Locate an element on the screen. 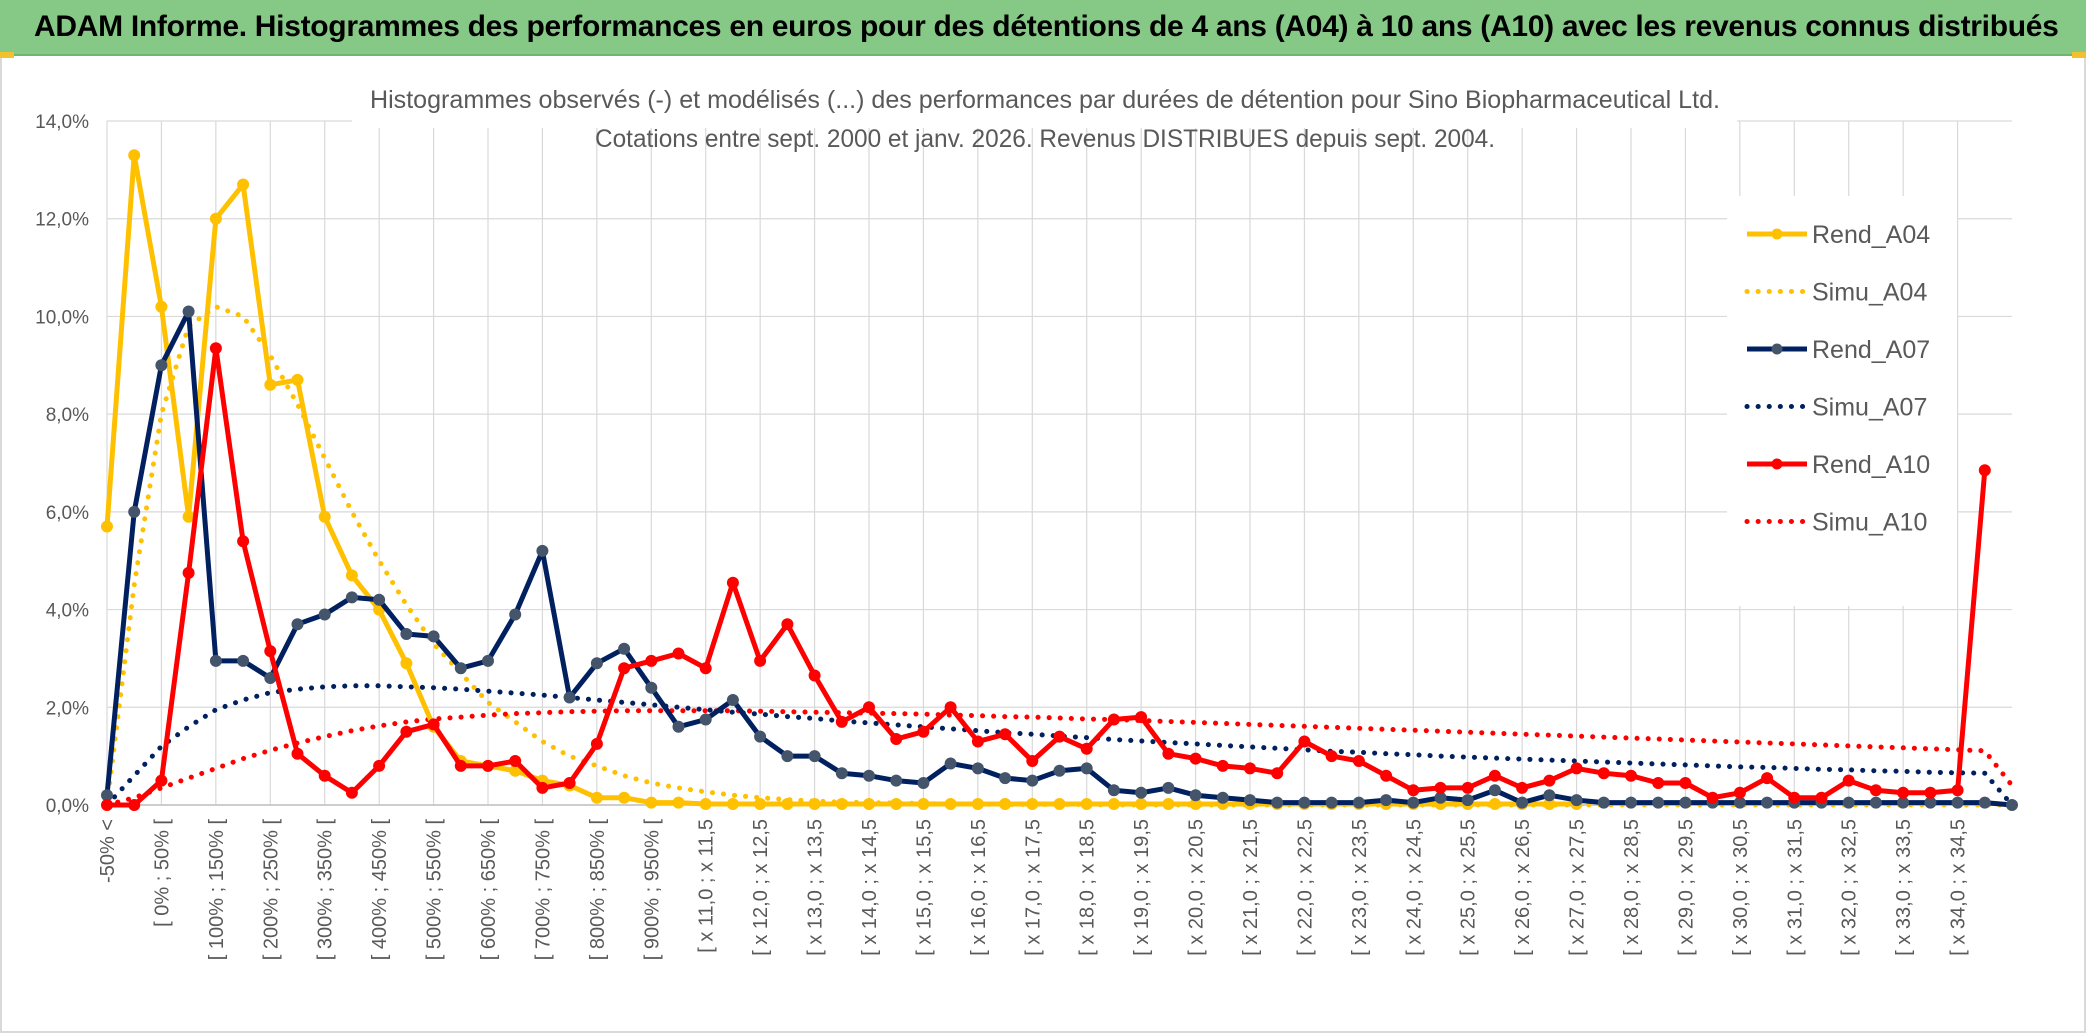  series-line is located at coordinates (1059, 758).